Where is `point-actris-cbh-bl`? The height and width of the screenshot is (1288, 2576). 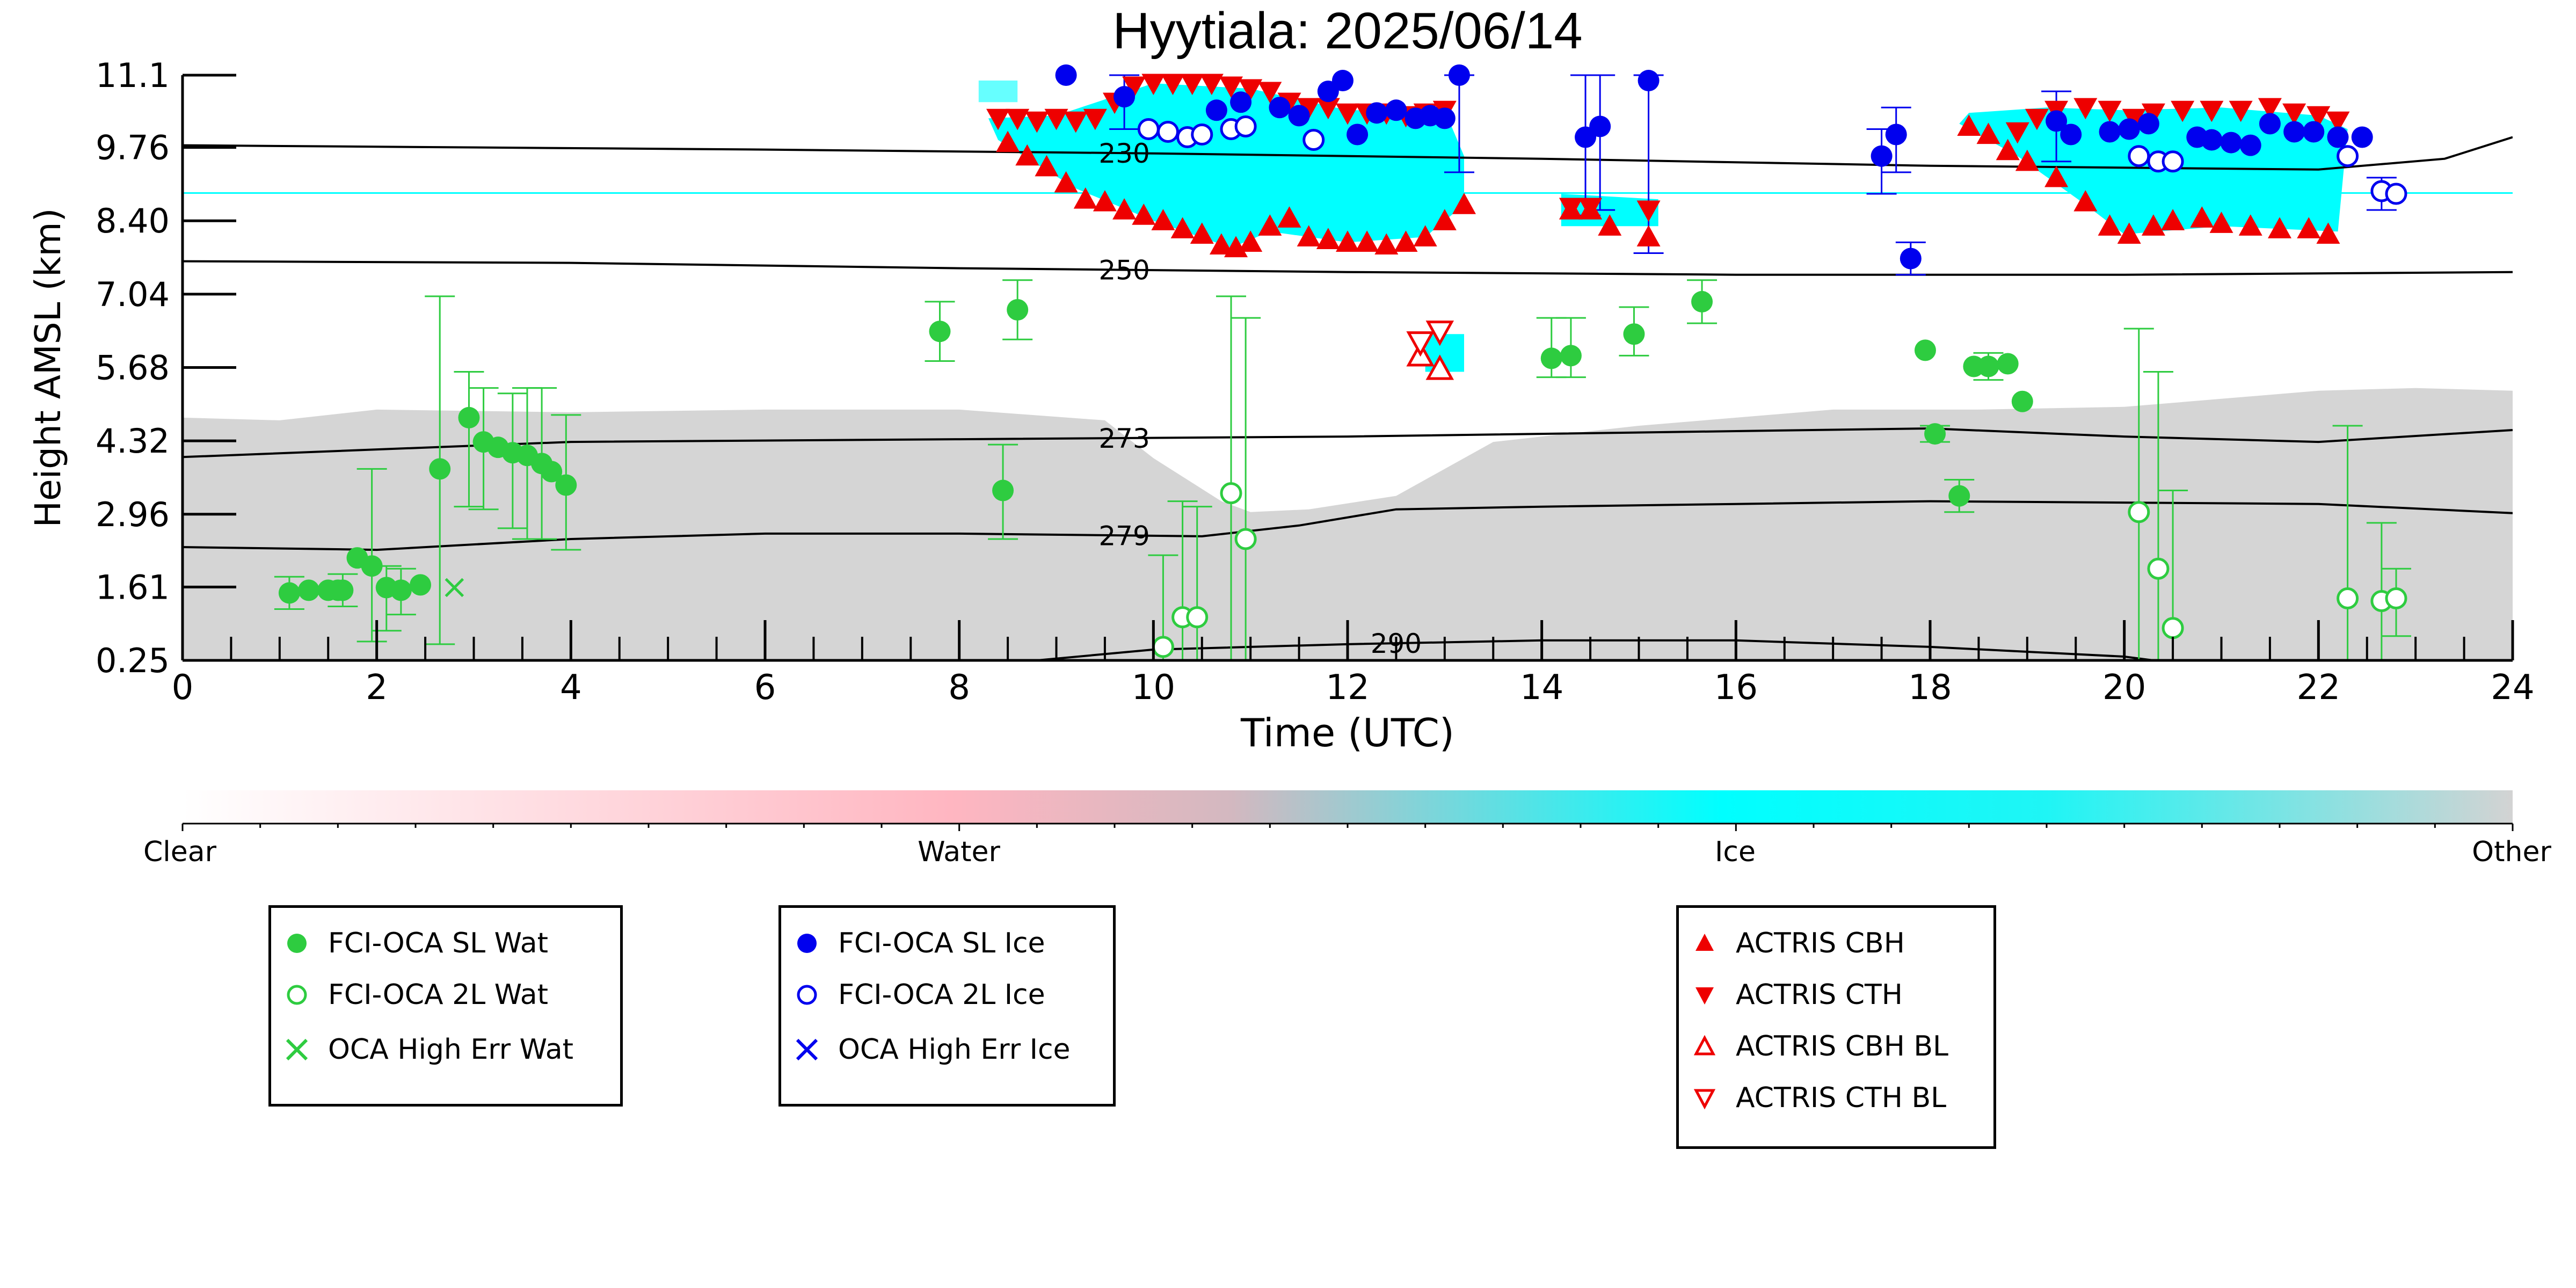
point-actris-cbh-bl is located at coordinates (1439, 367).